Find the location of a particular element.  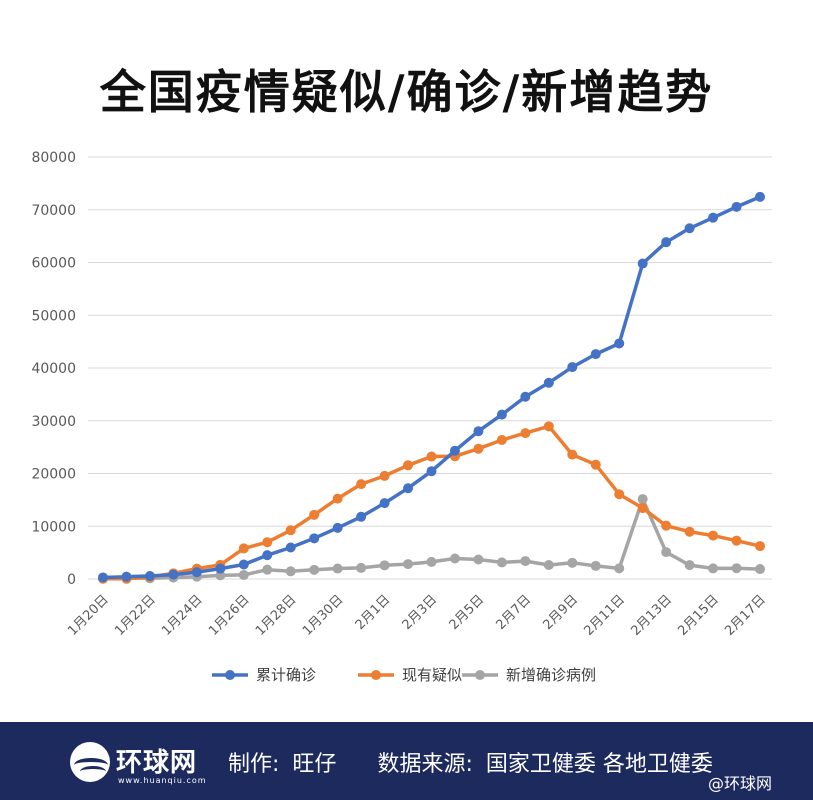

y-tick-label: 70000 is located at coordinates (53, 211).